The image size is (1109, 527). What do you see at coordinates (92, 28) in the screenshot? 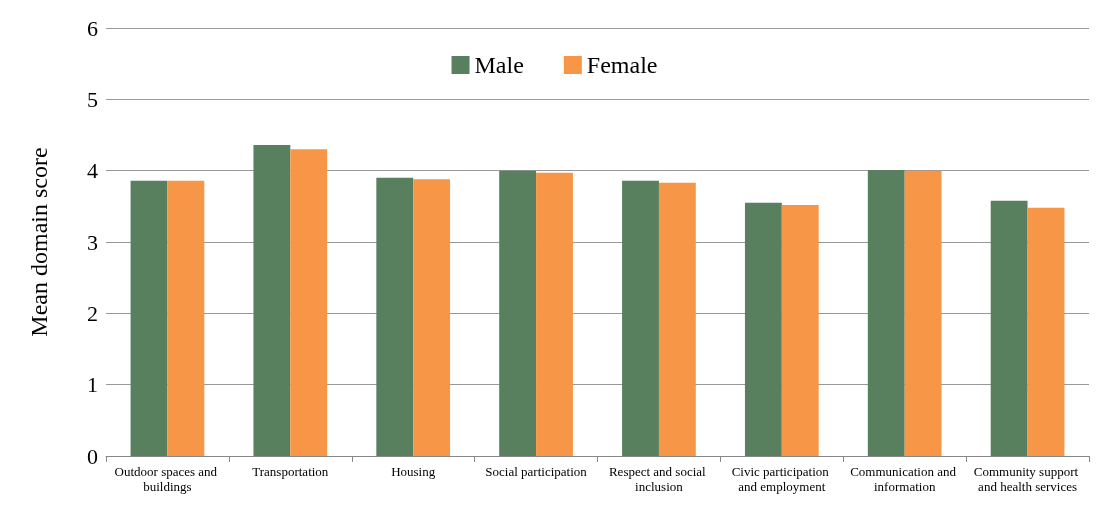
I see `y-tick-label: 6` at bounding box center [92, 28].